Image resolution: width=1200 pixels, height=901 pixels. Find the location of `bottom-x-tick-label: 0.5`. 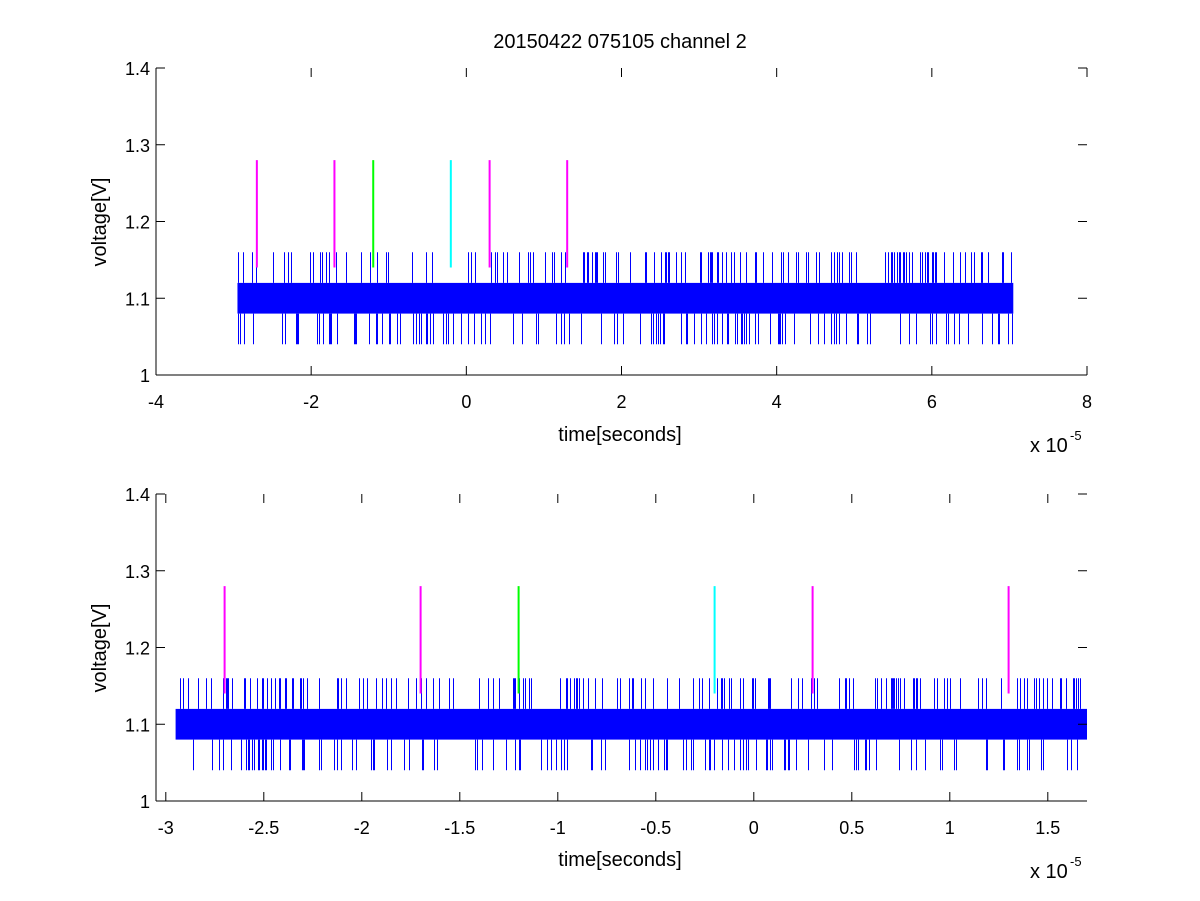

bottom-x-tick-label: 0.5 is located at coordinates (851, 828).